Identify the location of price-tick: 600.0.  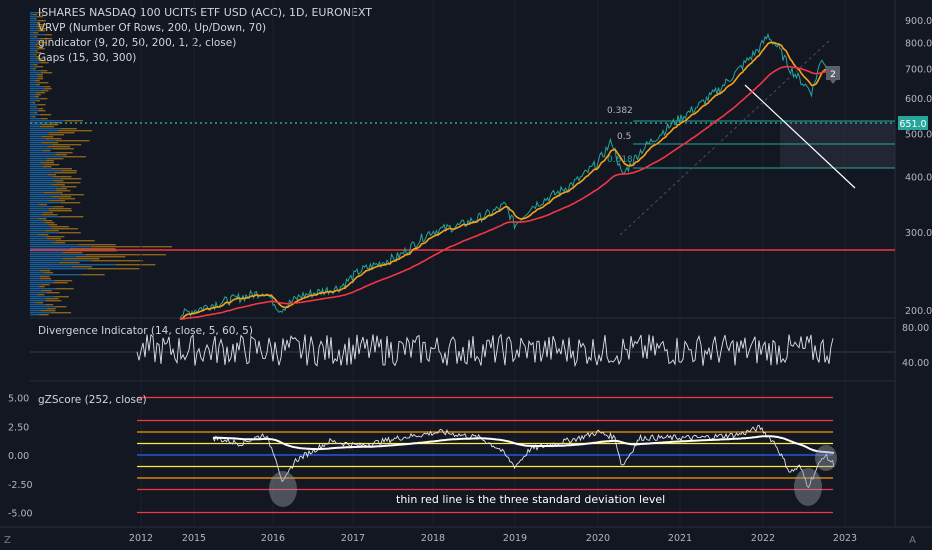
(918, 99).